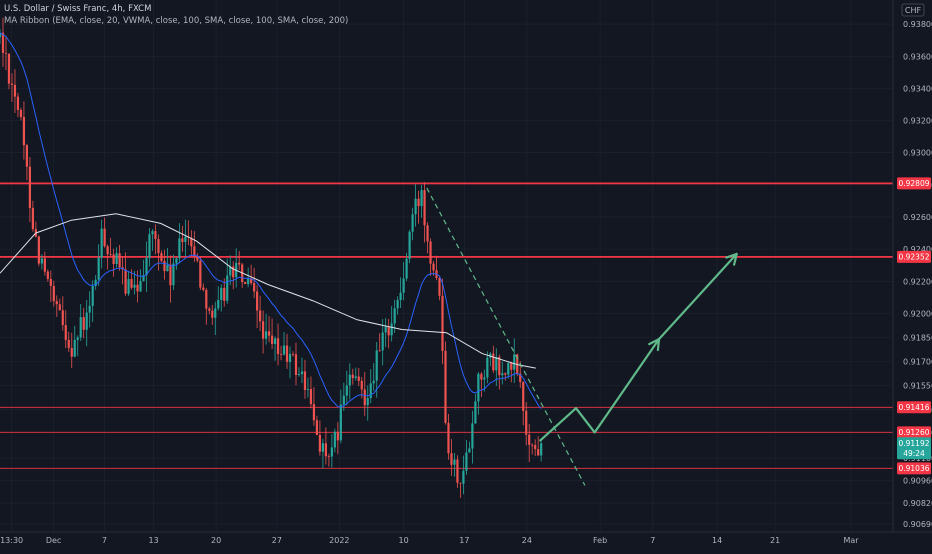 This screenshot has height=554, width=932. I want to click on x-tick-label: 17, so click(464, 540).